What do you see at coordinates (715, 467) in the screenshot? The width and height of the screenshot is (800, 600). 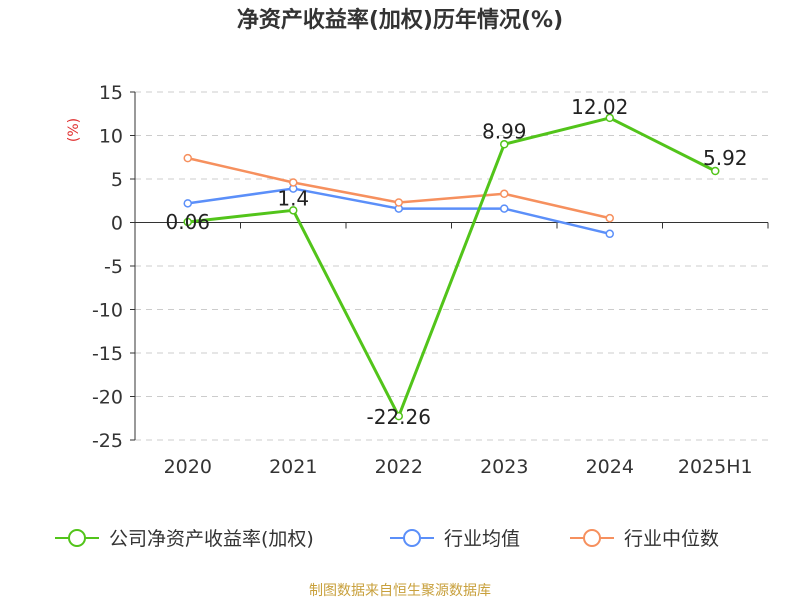 I see `x-tick-label: 2025H1` at bounding box center [715, 467].